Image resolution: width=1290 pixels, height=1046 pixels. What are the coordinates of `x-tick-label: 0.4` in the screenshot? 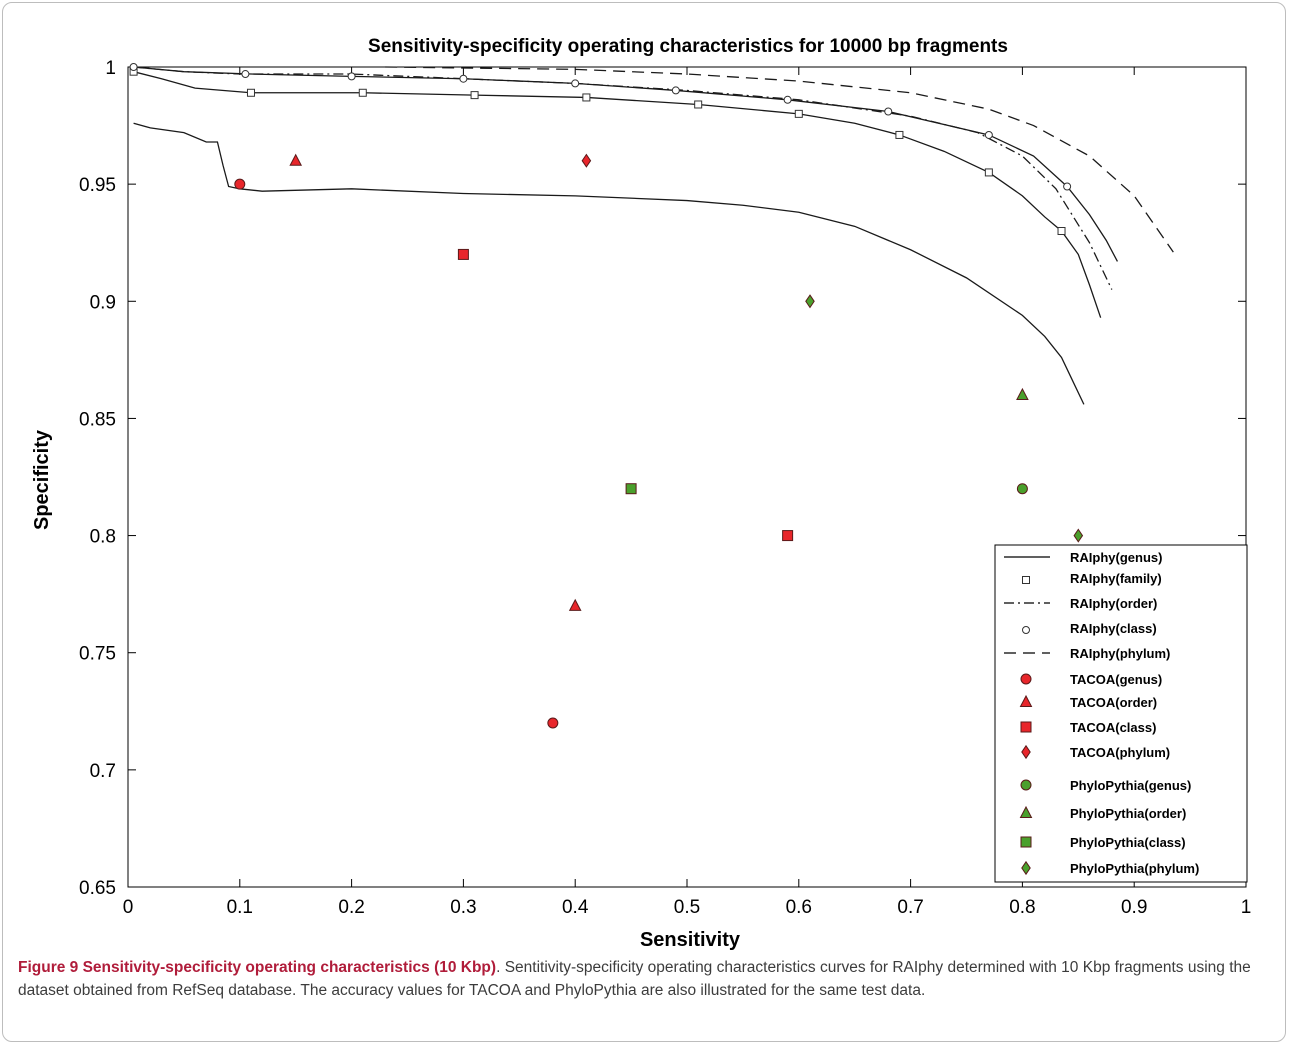 It's located at (575, 907).